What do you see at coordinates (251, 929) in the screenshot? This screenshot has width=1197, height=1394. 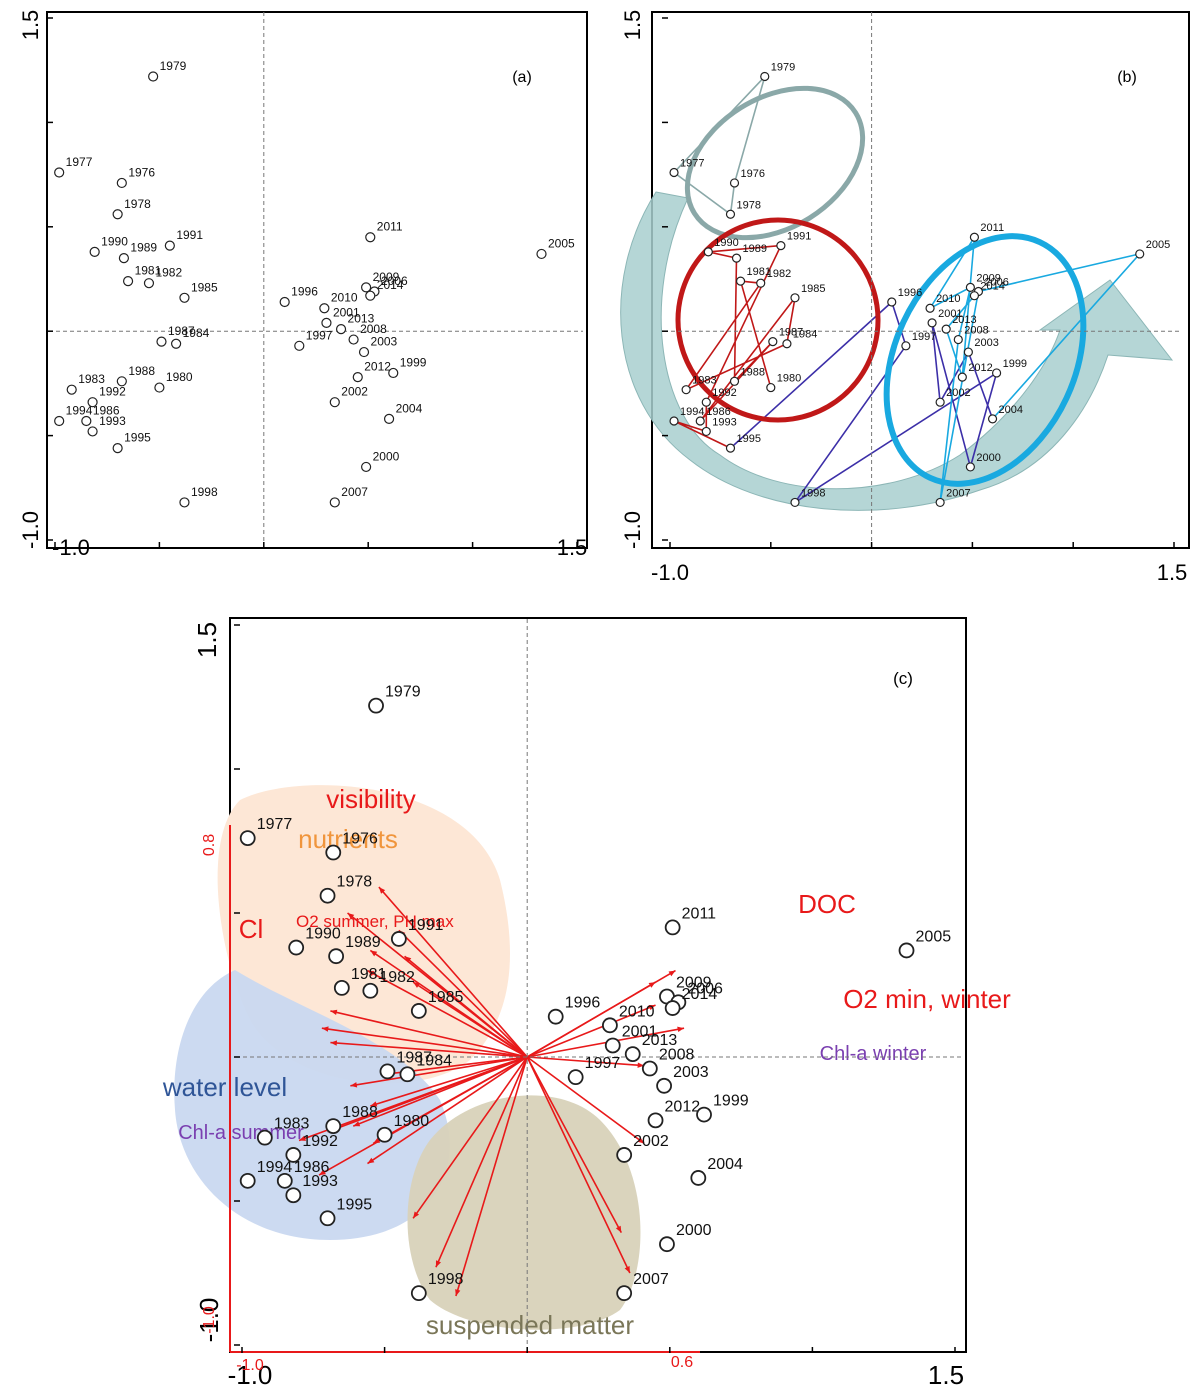 I see `label-cl: Cl` at bounding box center [251, 929].